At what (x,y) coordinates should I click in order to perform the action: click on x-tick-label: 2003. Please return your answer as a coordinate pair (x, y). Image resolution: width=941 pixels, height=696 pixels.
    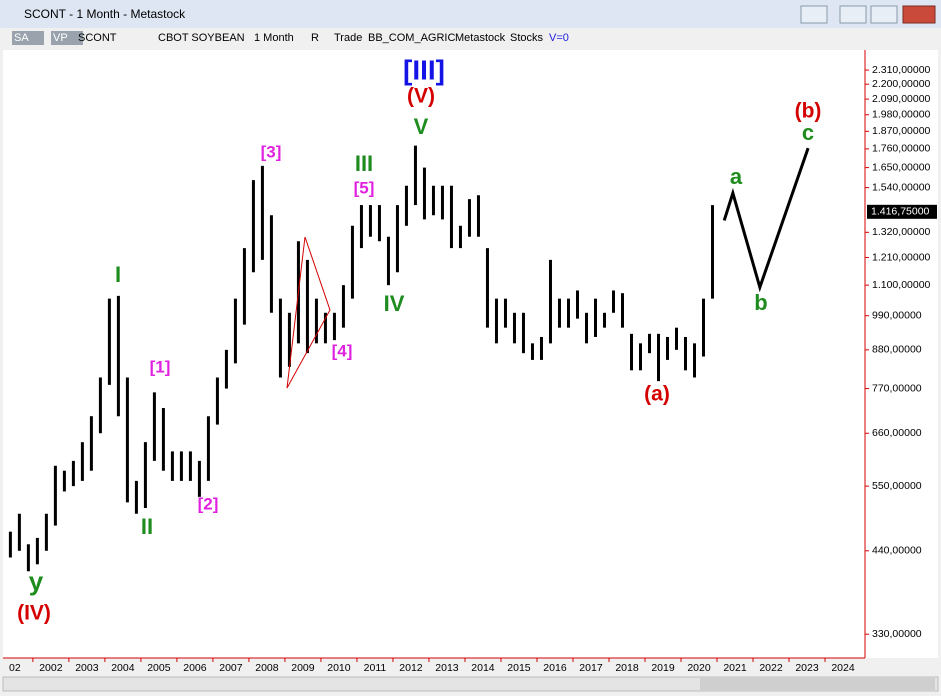
    Looking at the image, I should click on (87, 668).